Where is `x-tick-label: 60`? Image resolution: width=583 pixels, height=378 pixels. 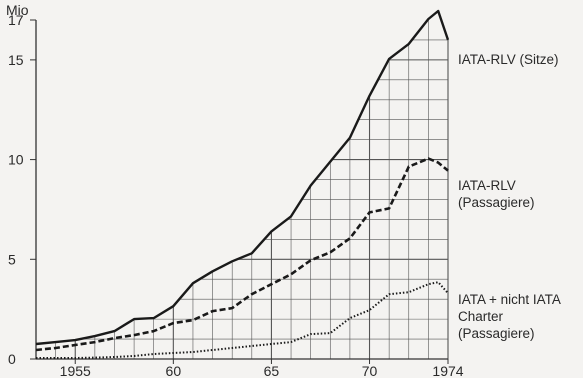 x-tick-label: 60 is located at coordinates (174, 370).